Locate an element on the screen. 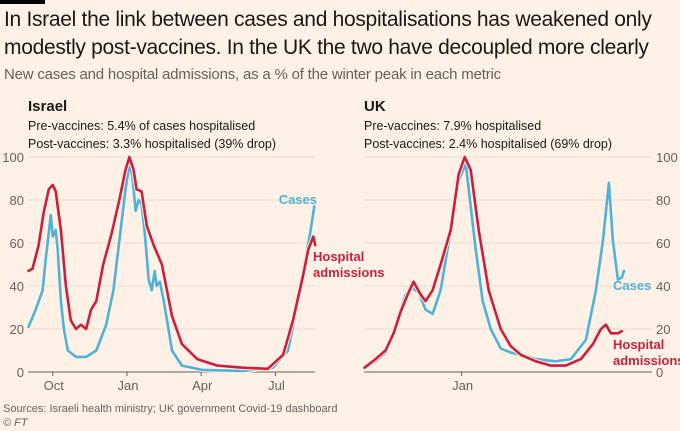 This screenshot has width=680, height=431. uk-y-tick-label: 0 is located at coordinates (659, 372).